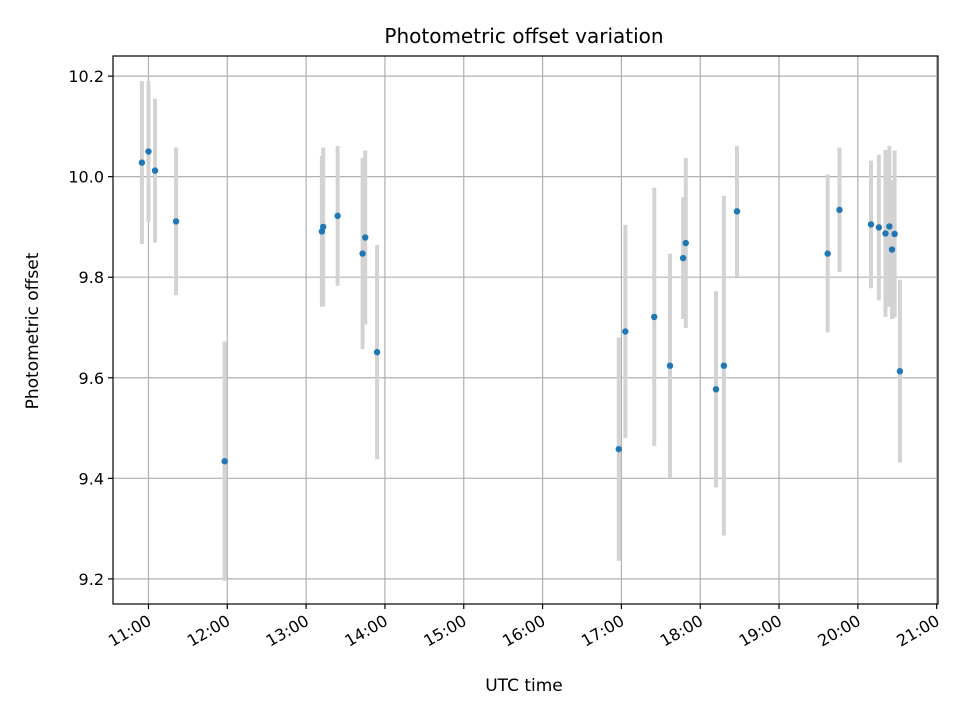 The image size is (960, 720). Describe the element at coordinates (838, 631) in the screenshot. I see `x-tick-label: 20:00` at that location.